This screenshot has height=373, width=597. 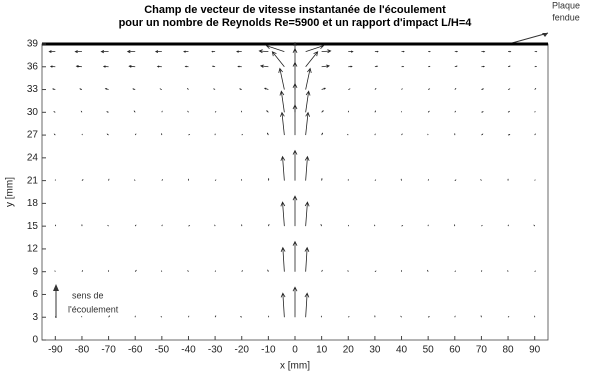 I want to click on y-axis-label: y [mm], so click(x=10, y=192).